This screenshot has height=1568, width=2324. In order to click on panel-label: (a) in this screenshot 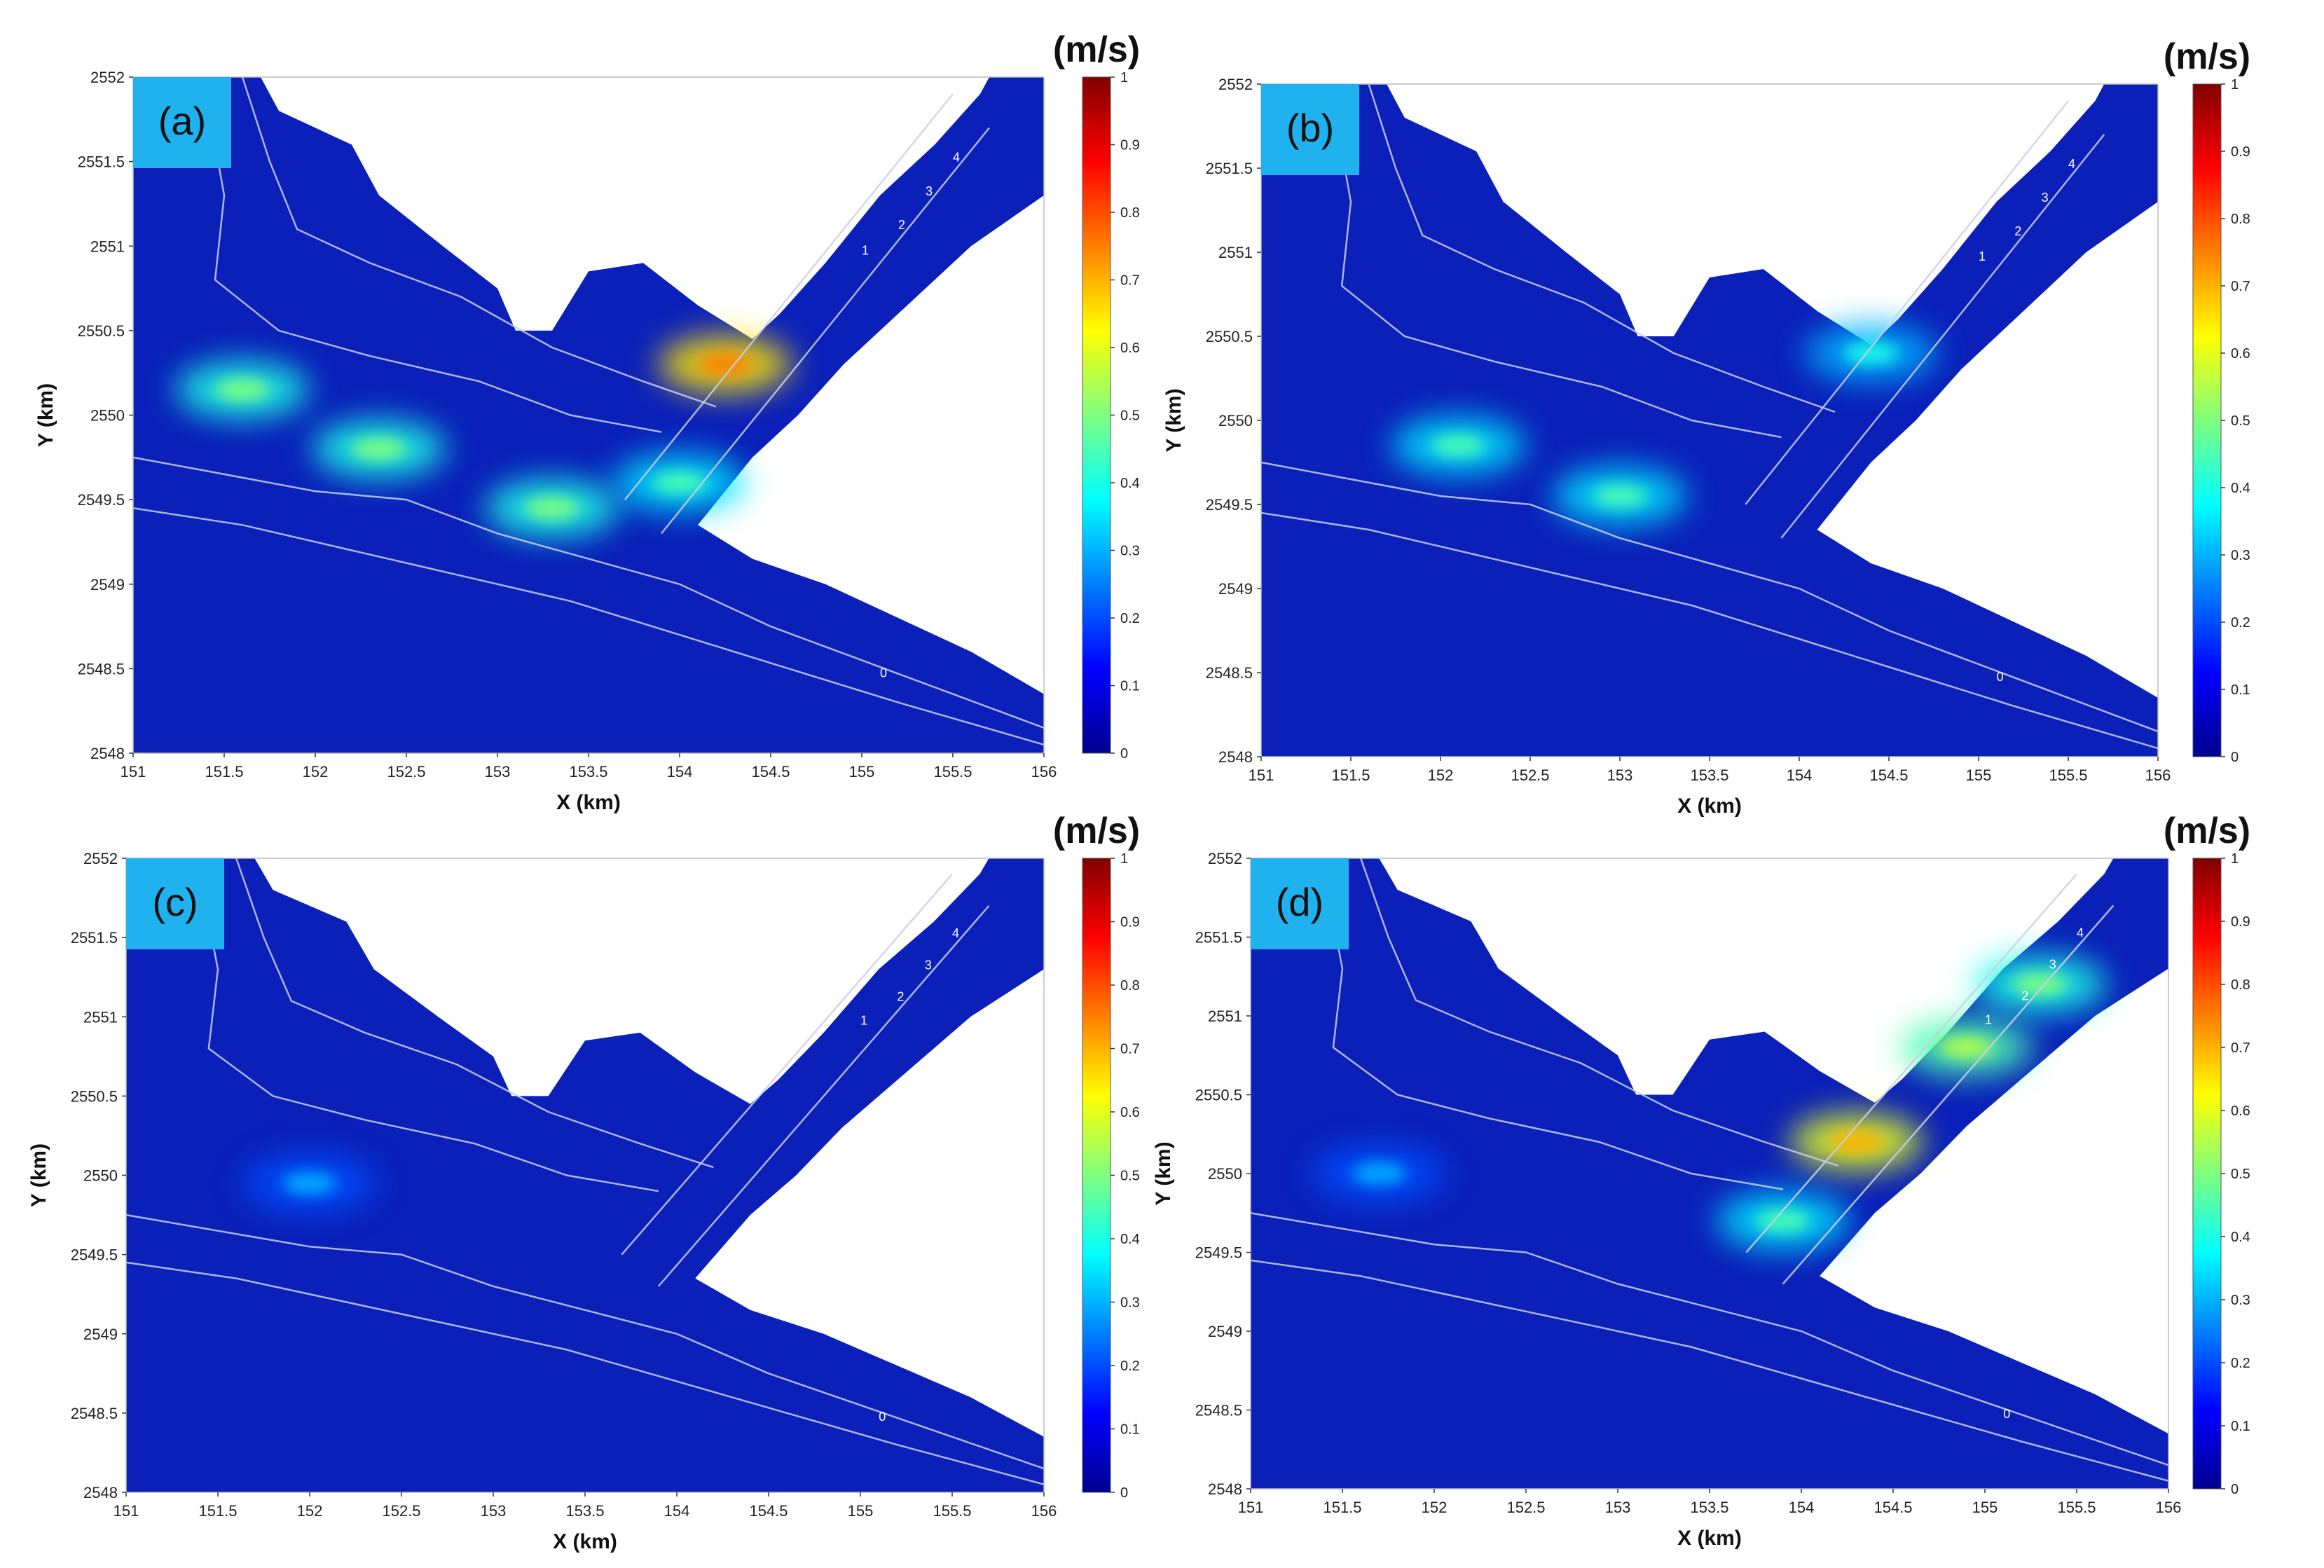, I will do `click(182, 121)`.